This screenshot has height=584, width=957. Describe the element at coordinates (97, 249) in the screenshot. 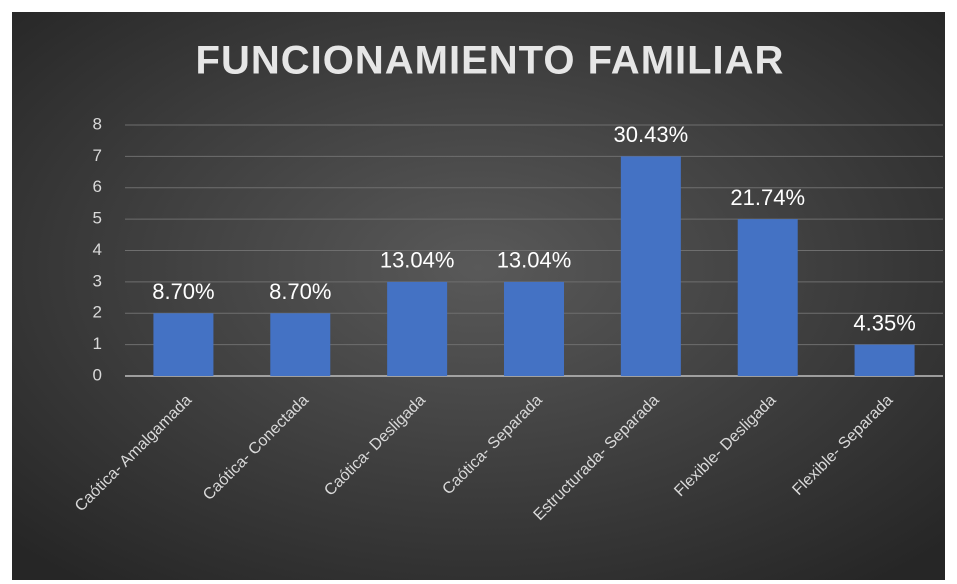

I see `y-tick-label: 4` at that location.